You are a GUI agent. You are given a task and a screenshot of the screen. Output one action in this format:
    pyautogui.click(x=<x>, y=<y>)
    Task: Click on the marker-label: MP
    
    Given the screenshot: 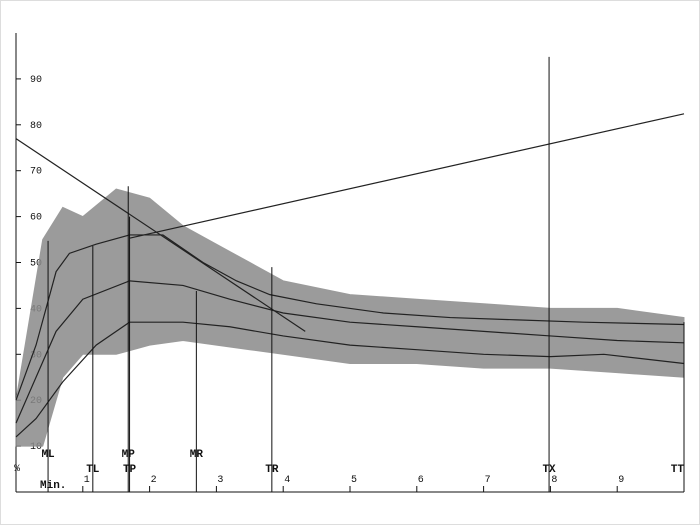 What is the action you would take?
    pyautogui.click(x=129, y=455)
    